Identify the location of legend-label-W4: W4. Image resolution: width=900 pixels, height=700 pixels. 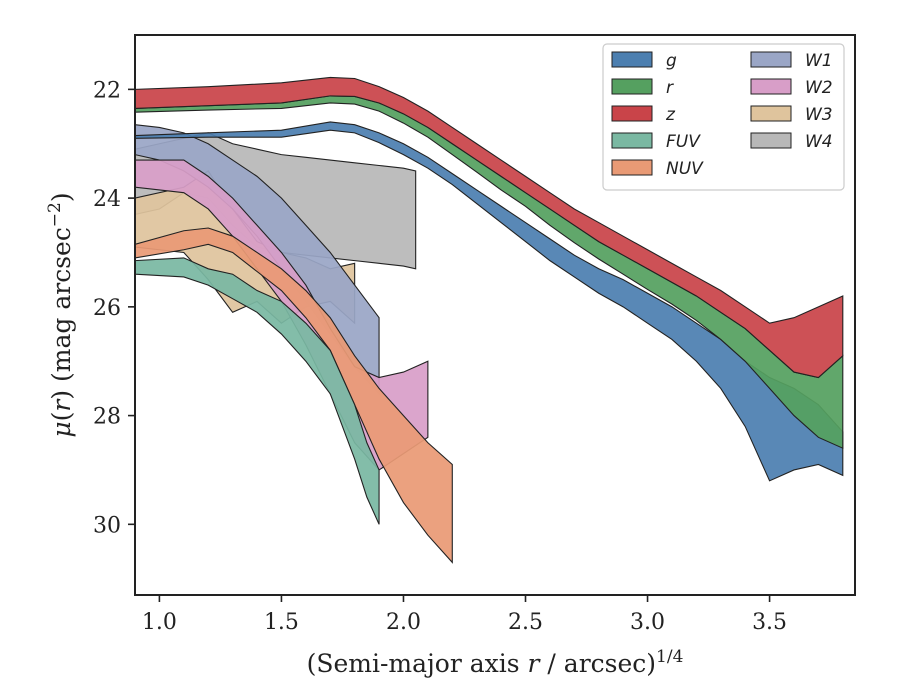
(819, 142).